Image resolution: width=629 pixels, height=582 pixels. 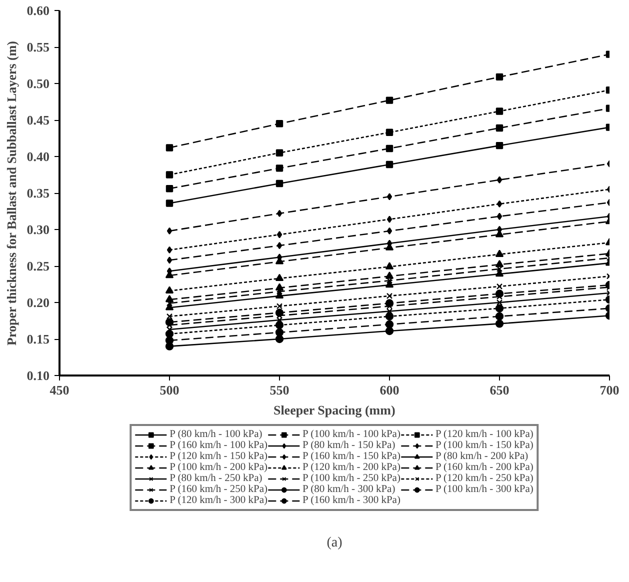 What do you see at coordinates (351, 434) in the screenshot?
I see `legend-label: P (100 km/h - 100 kPa)` at bounding box center [351, 434].